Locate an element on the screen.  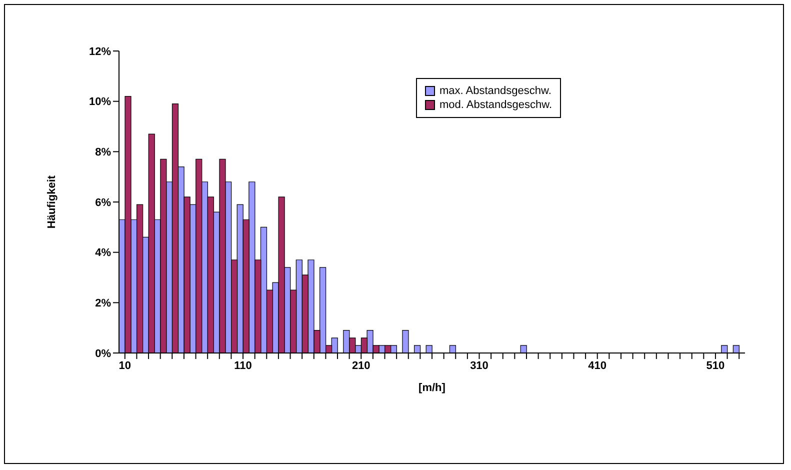
legend-label: max. Abstandsgeschw. is located at coordinates (495, 91).